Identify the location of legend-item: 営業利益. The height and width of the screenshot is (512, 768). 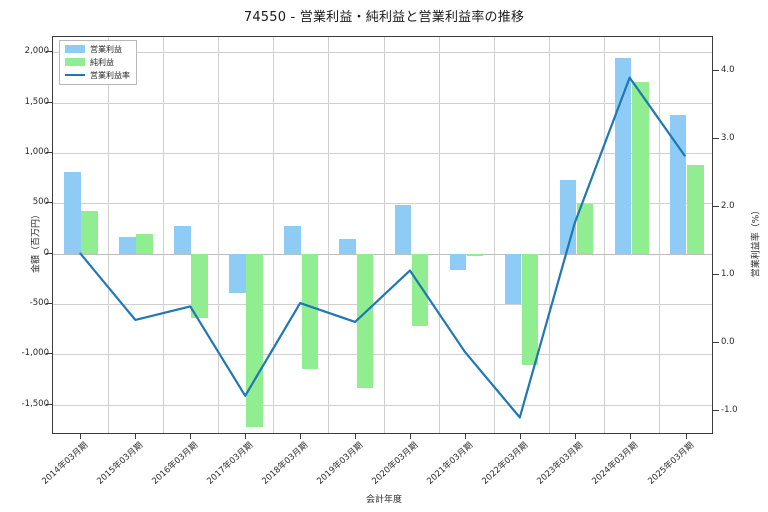
(97, 49).